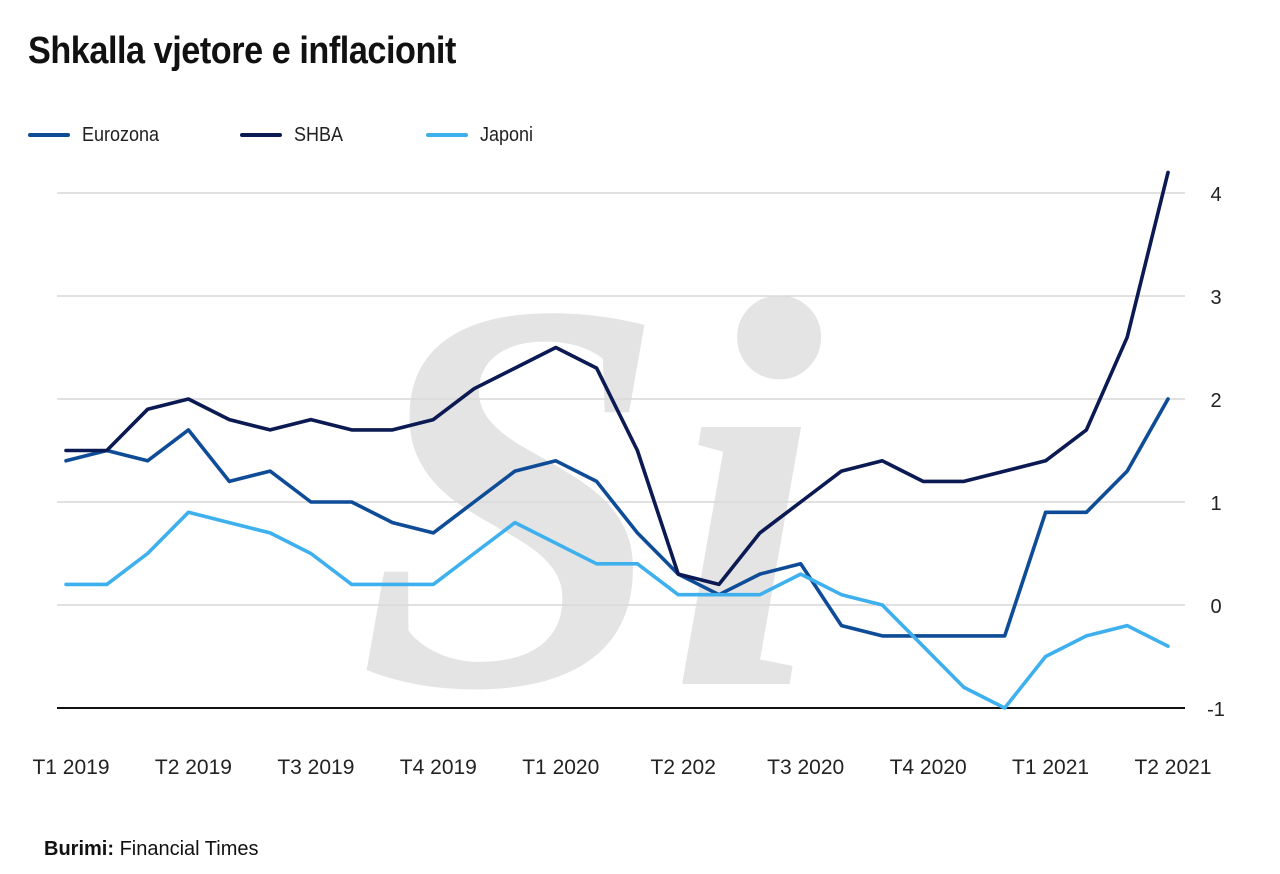 Image resolution: width=1280 pixels, height=874 pixels. Describe the element at coordinates (79, 849) in the screenshot. I see `source-label: Burimi:` at that location.